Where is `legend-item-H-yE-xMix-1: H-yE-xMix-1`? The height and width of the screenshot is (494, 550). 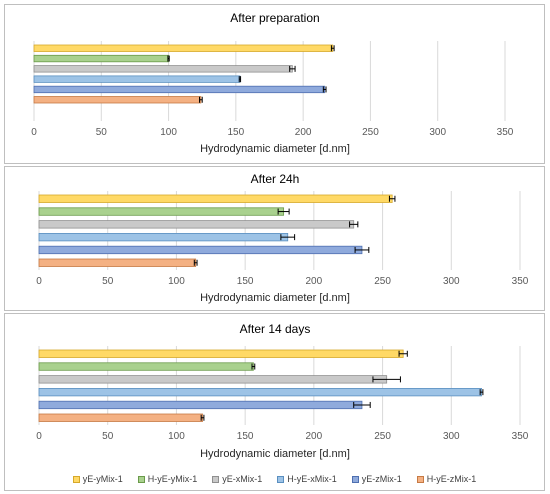 legend-item-H-yE-xMix-1: H-yE-xMix-1 is located at coordinates (307, 479).